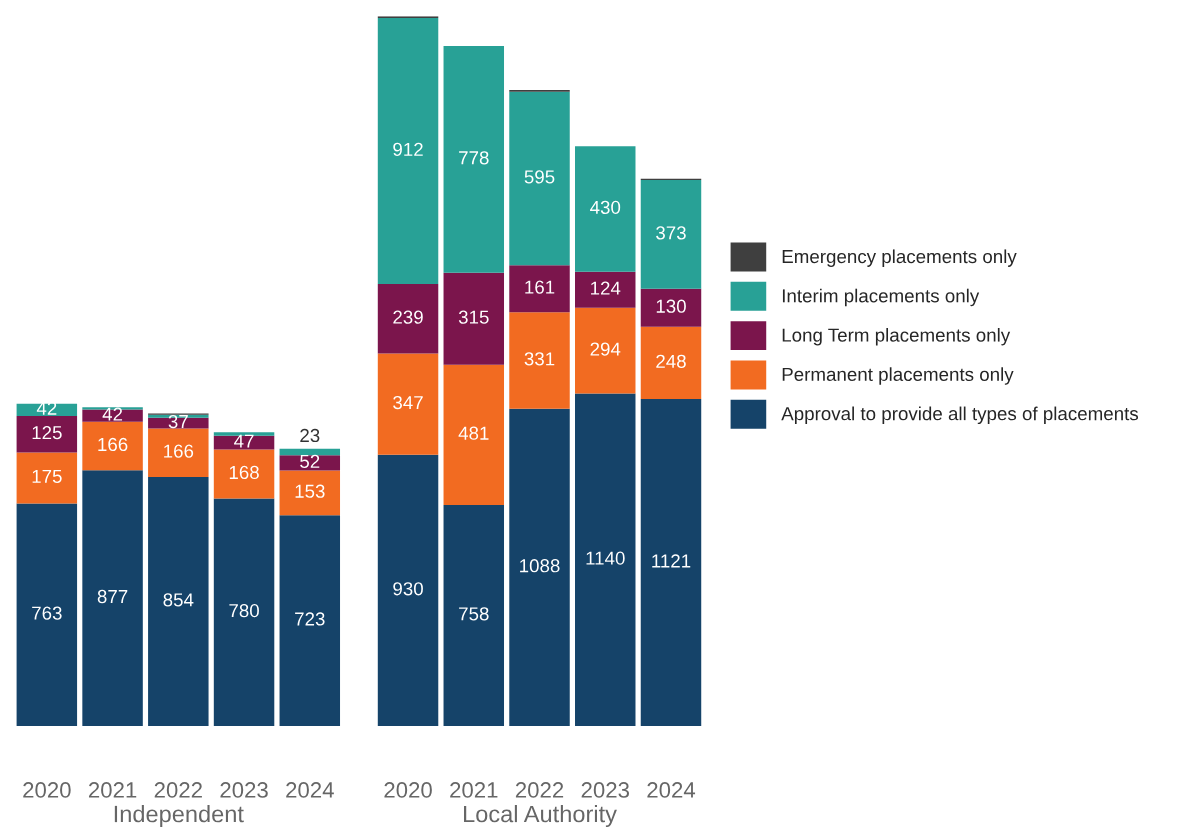 This screenshot has height=833, width=1204. Describe the element at coordinates (899, 258) in the screenshot. I see `legend-label: Emergency placements only` at that location.